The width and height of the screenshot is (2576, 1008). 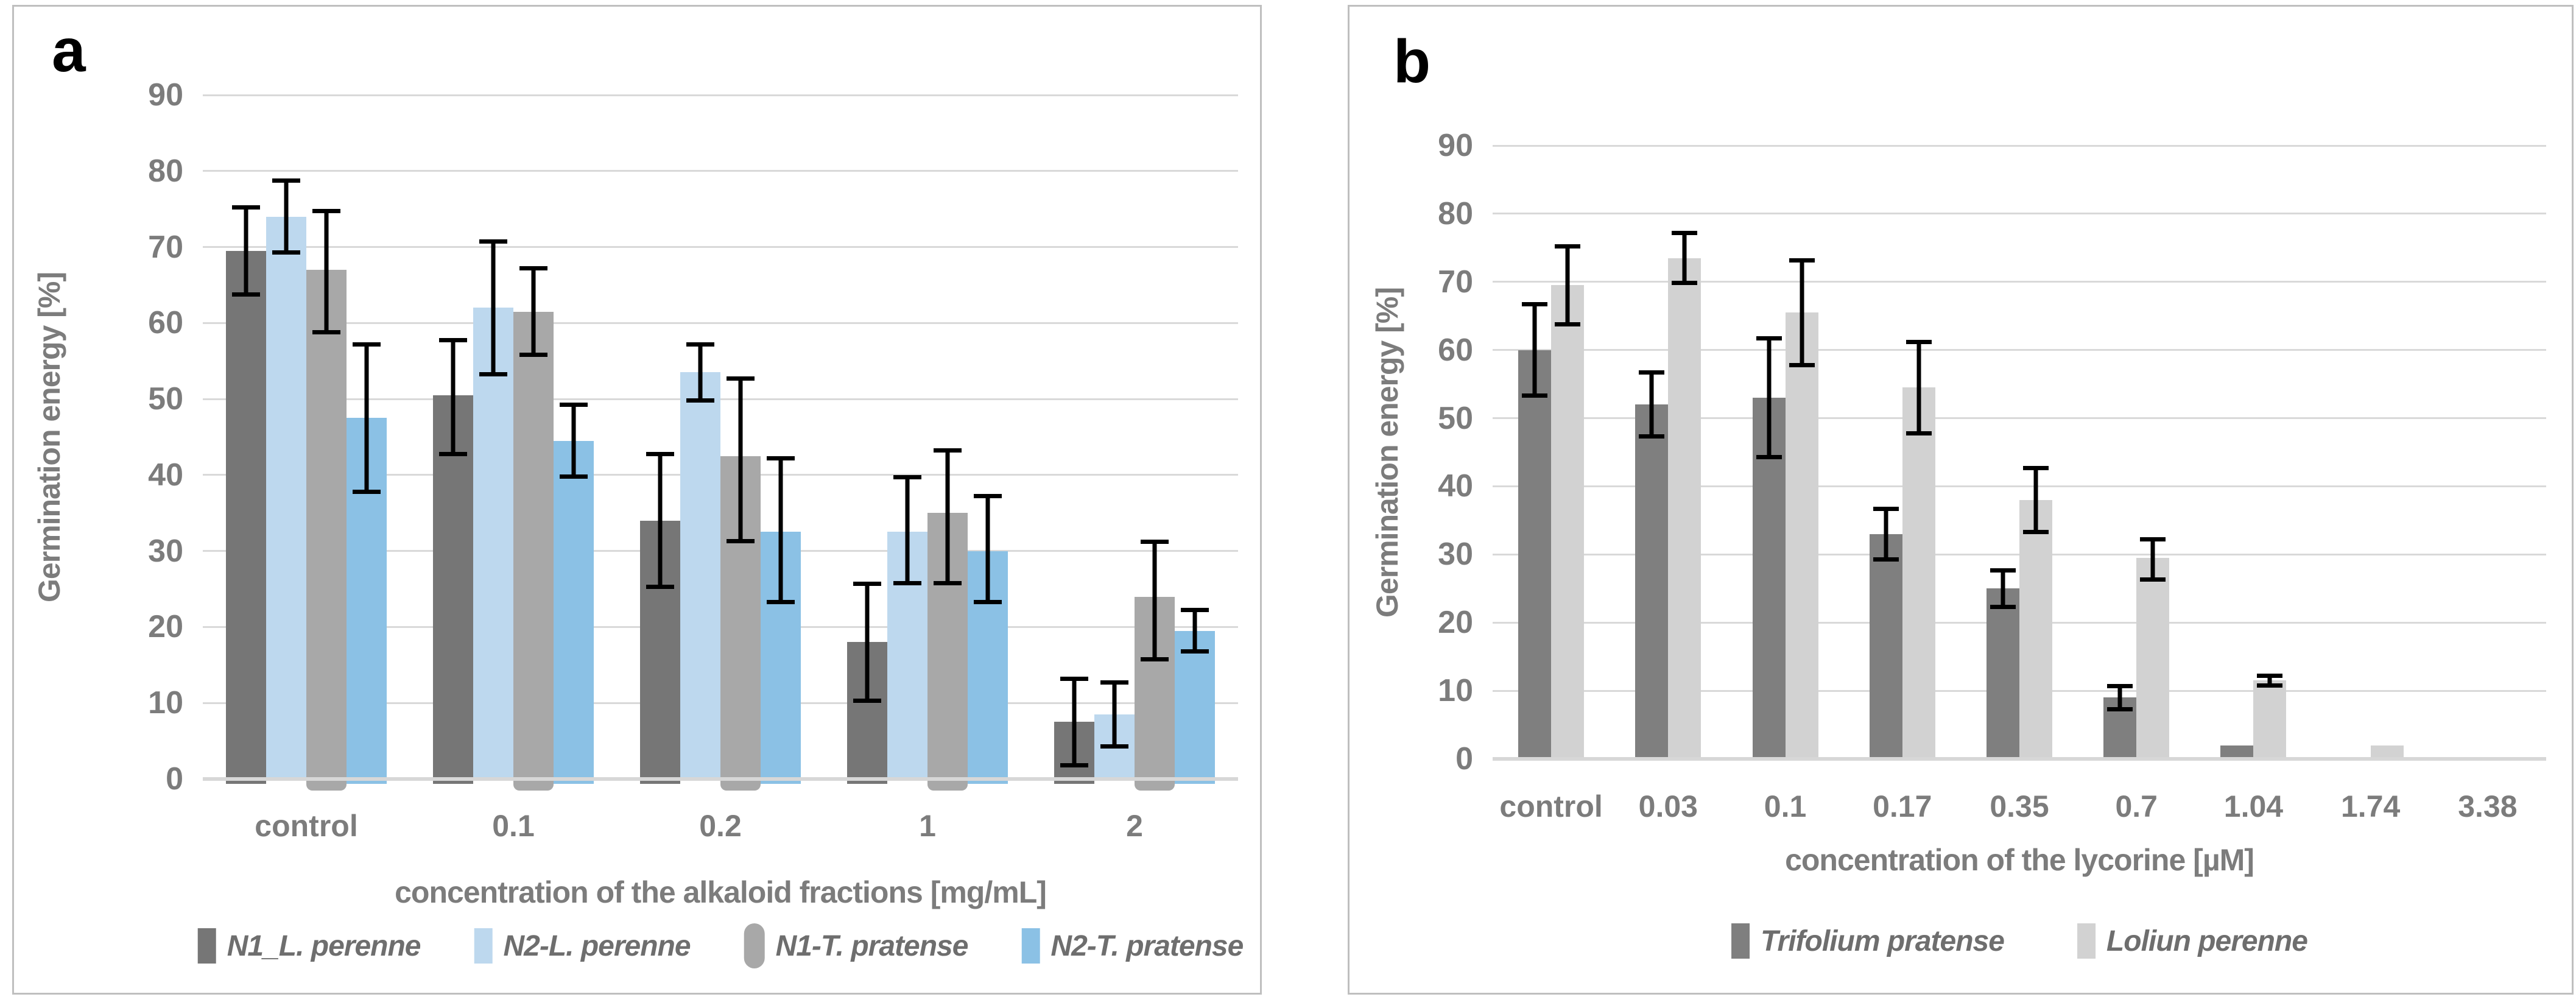 I want to click on error-bar-N2-T. pratense-0.2, so click(x=781, y=530).